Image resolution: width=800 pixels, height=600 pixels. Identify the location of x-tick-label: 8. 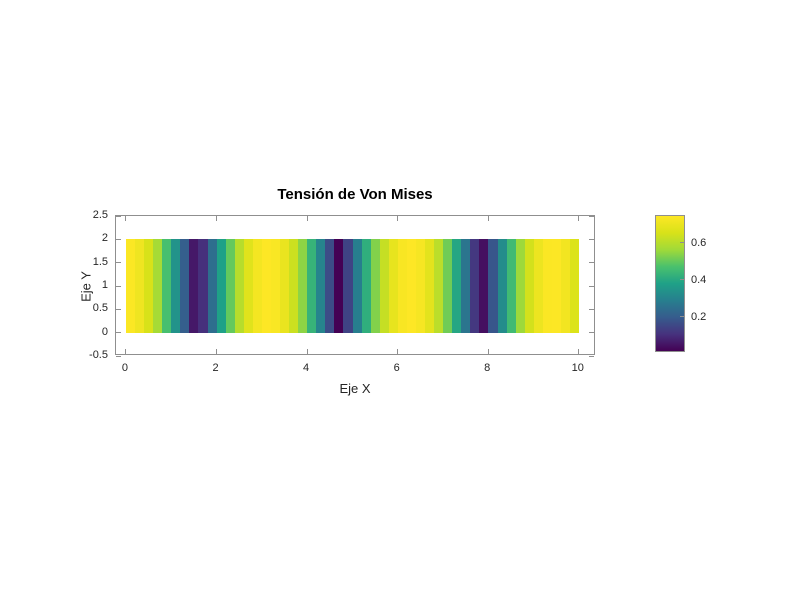
(487, 368).